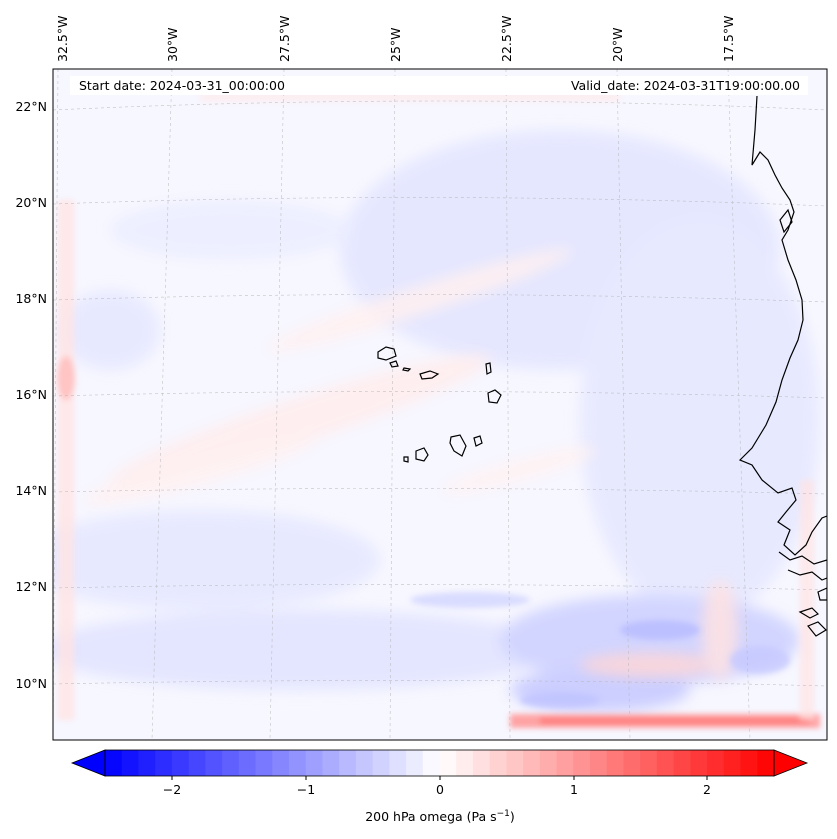  Describe the element at coordinates (512, 816) in the screenshot. I see `colorbar-title-end: )` at that location.